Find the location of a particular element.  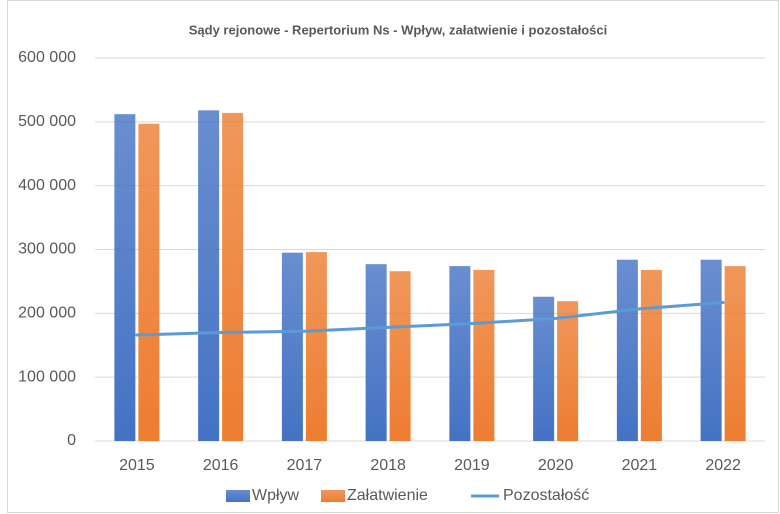

x-tick-label: 2015 is located at coordinates (137, 465).